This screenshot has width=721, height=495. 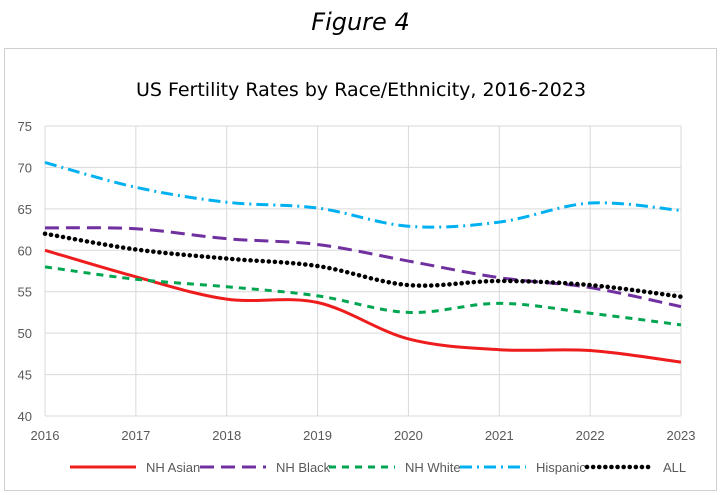 I want to click on x-tick-label: 2022, so click(x=590, y=435).